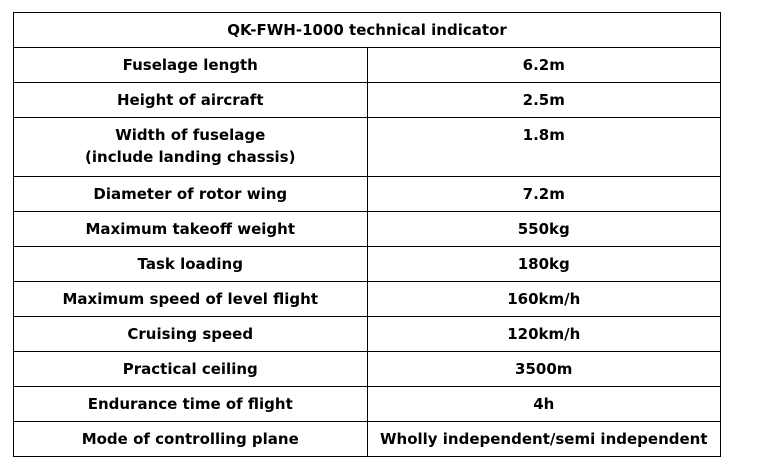 The height and width of the screenshot is (468, 758). I want to click on table-row: Practical ceiling 3500m, so click(367, 369).